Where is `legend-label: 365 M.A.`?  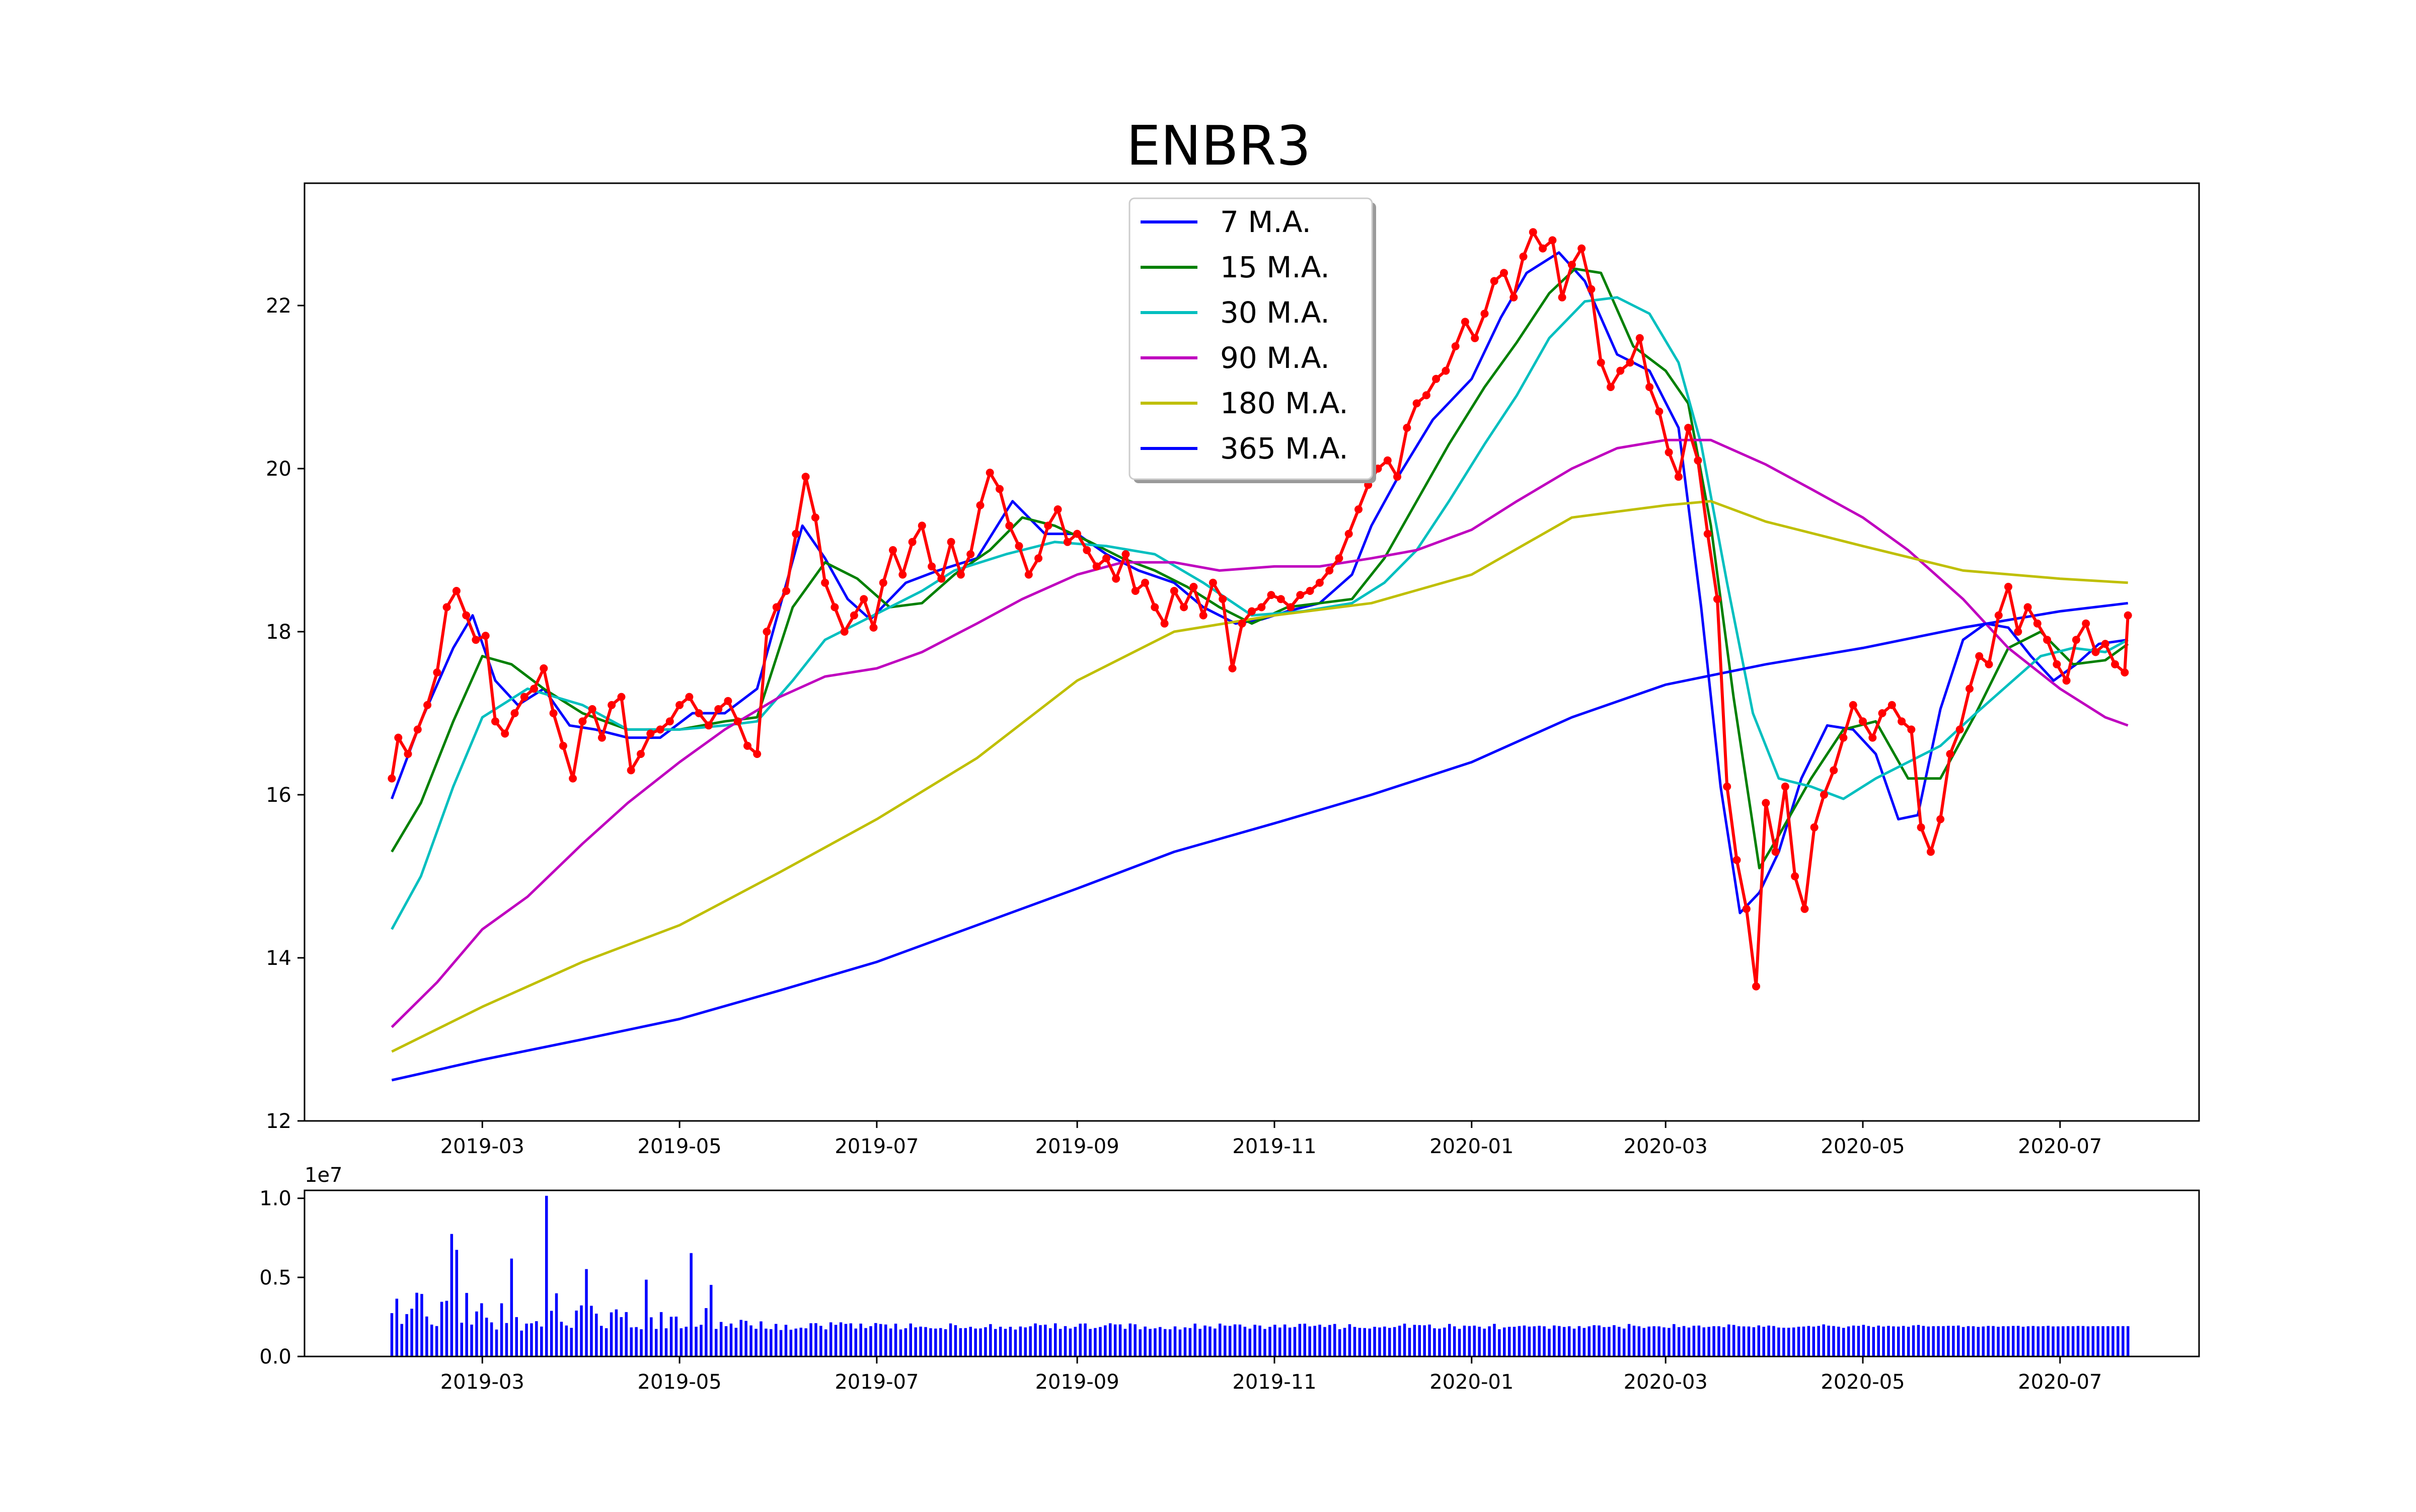 legend-label: 365 M.A. is located at coordinates (1284, 449).